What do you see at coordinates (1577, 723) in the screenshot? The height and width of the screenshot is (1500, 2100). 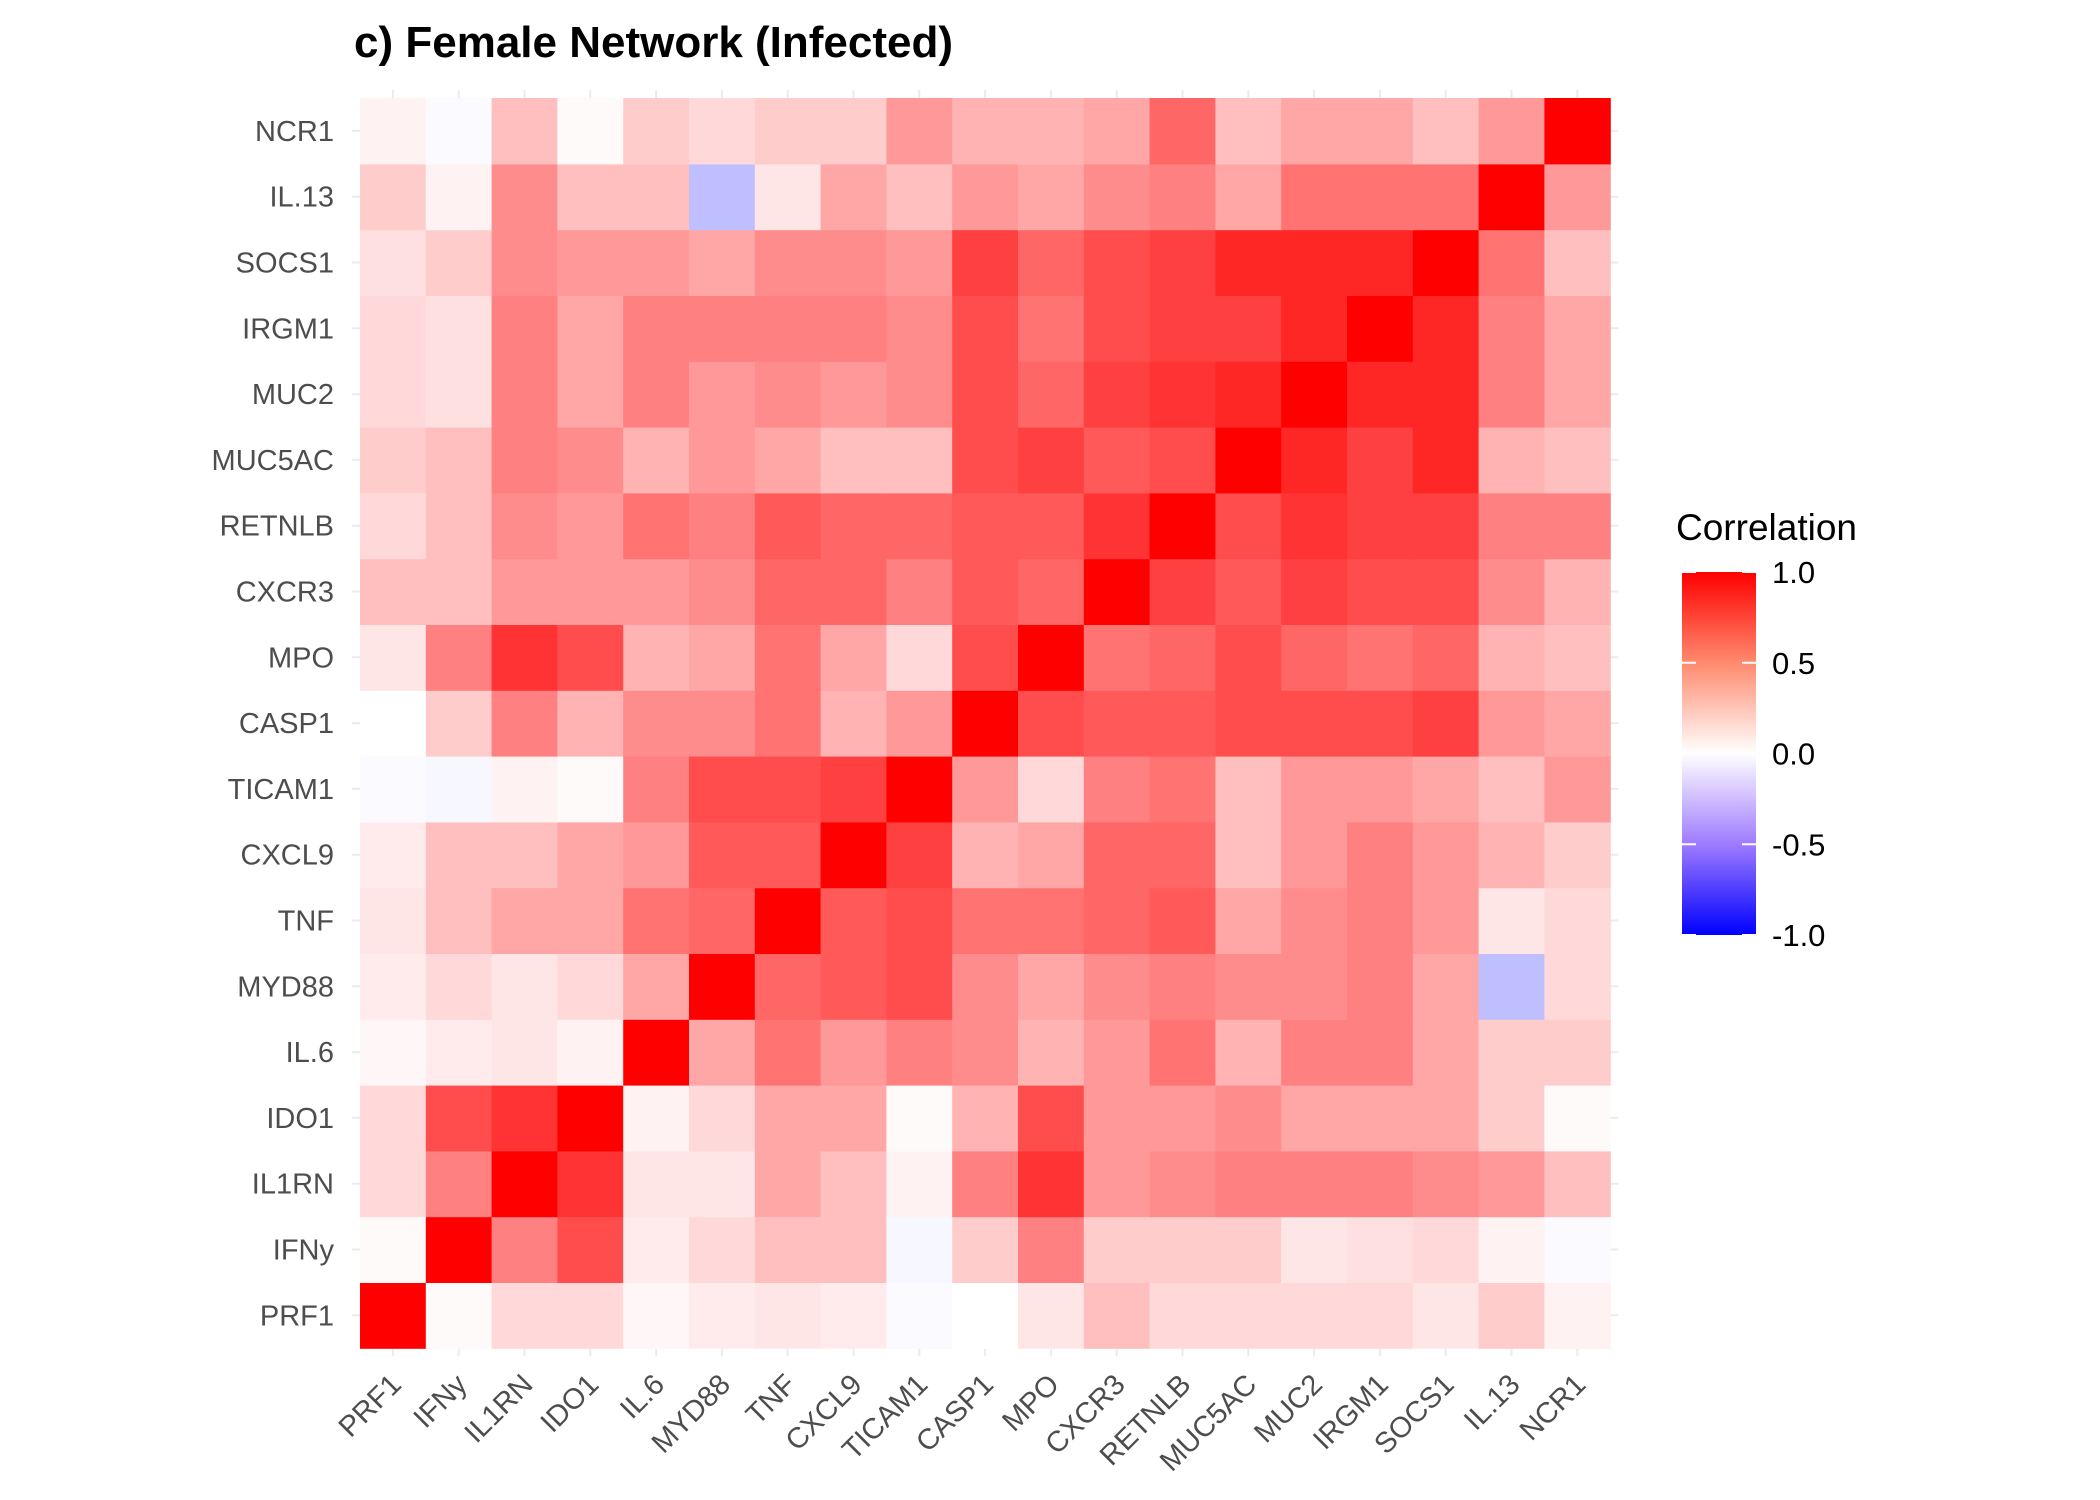 I see `cell-CASP1-NCR1` at bounding box center [1577, 723].